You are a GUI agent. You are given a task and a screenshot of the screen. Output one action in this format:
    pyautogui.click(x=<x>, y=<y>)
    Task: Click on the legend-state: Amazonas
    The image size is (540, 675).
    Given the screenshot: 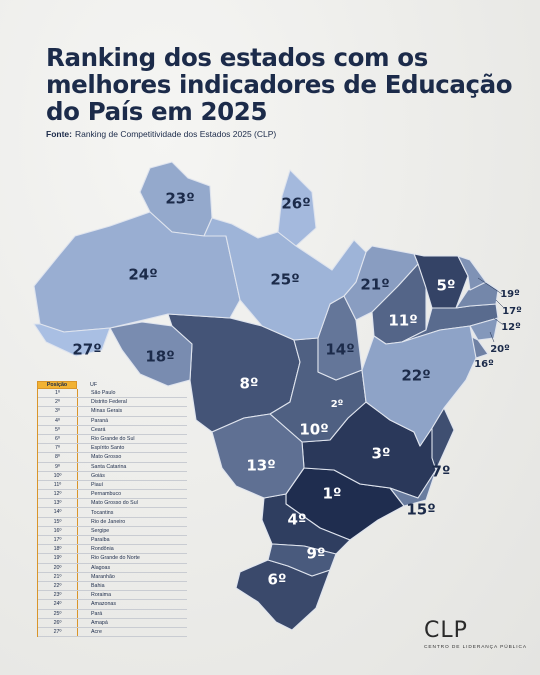 What is the action you would take?
    pyautogui.click(x=104, y=604)
    